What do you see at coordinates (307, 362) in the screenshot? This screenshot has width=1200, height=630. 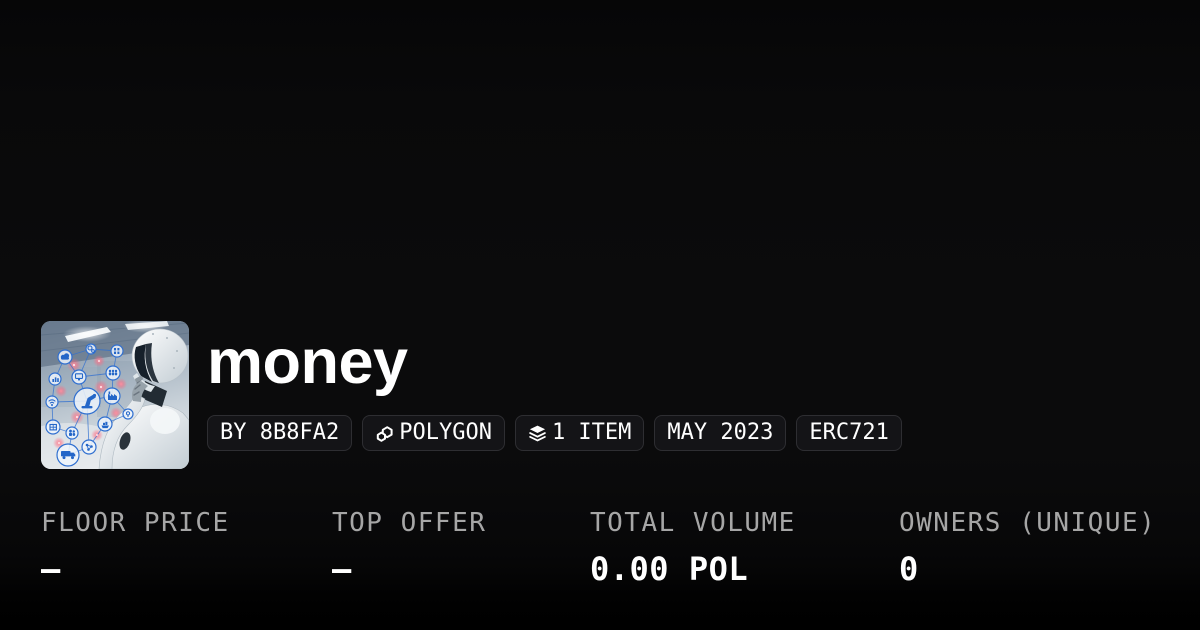 I see `collection-title: money` at bounding box center [307, 362].